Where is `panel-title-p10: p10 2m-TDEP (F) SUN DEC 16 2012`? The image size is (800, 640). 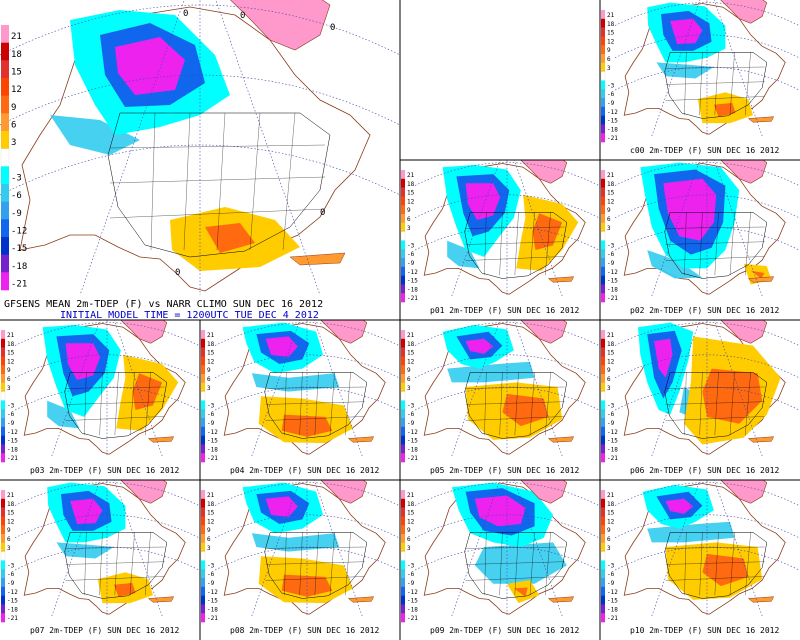 panel-title-p10: p10 2m-TDEP (F) SUN DEC 16 2012 is located at coordinates (704, 630).